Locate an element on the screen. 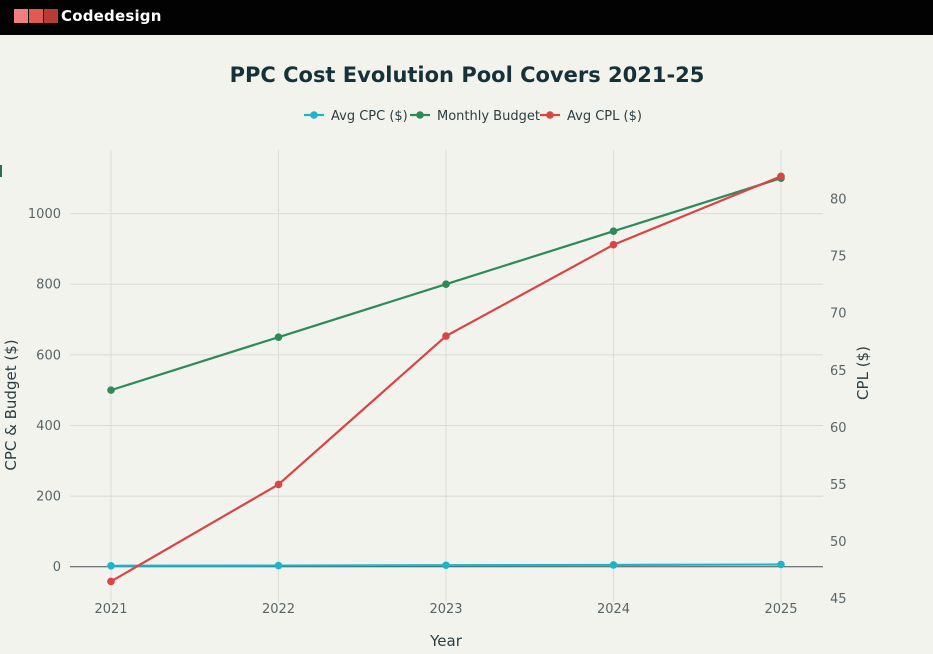 The width and height of the screenshot is (933, 654). y-right-tick-label: 80 is located at coordinates (838, 200).